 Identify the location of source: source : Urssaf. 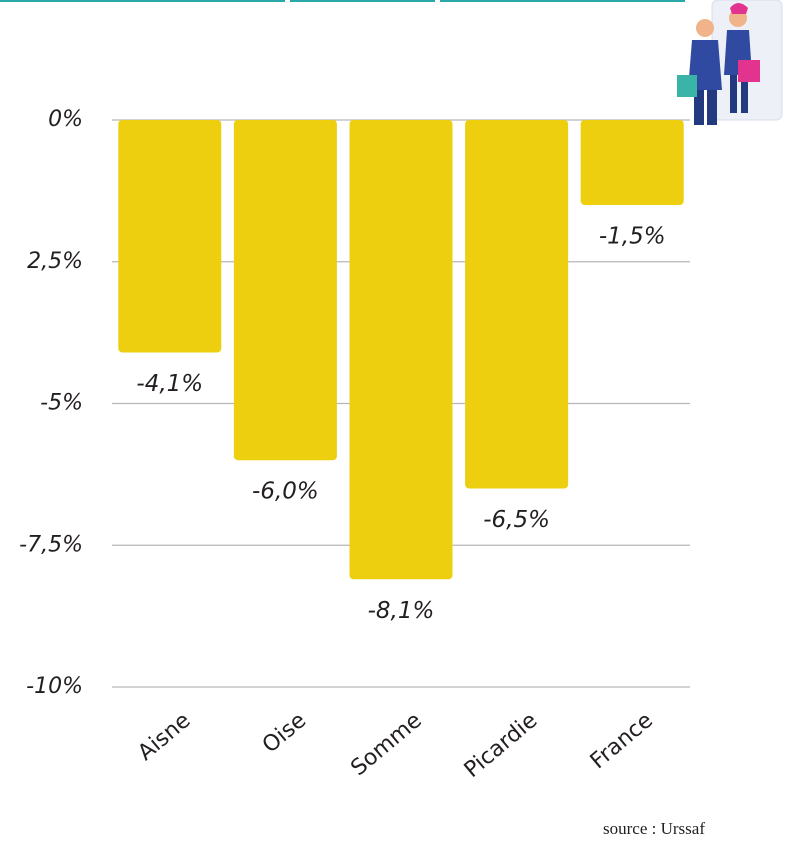
(654, 828).